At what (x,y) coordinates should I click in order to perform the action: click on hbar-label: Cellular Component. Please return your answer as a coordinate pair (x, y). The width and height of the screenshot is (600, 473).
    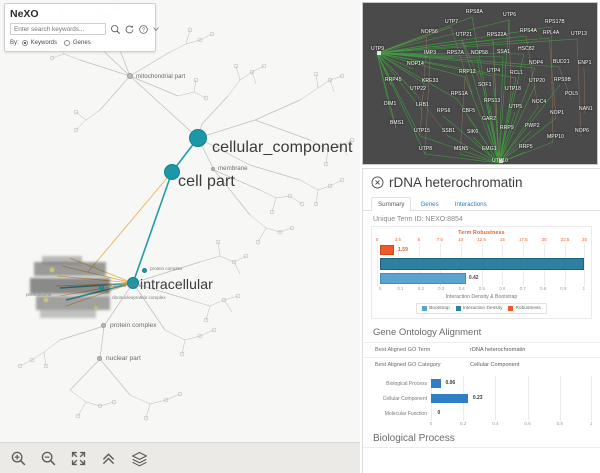
    Looking at the image, I should click on (404, 398).